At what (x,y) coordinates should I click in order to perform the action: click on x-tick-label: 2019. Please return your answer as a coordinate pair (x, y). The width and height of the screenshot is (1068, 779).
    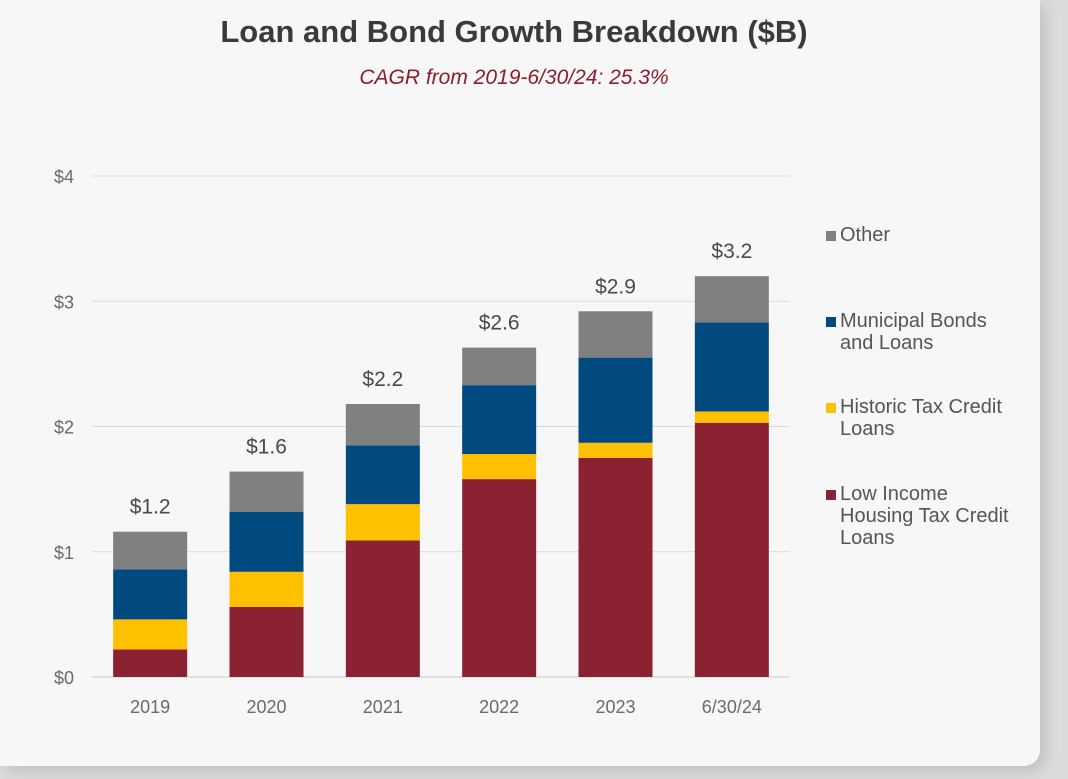
    Looking at the image, I should click on (150, 707).